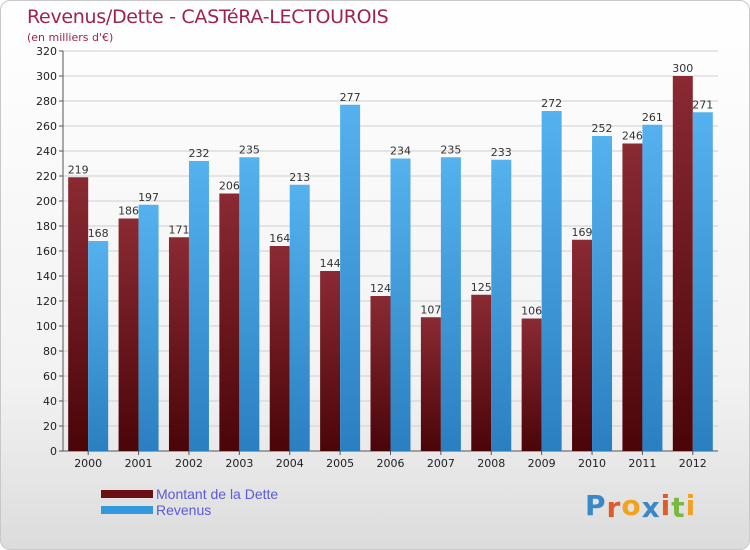 The height and width of the screenshot is (550, 750). What do you see at coordinates (279, 238) in the screenshot?
I see `data-label-debt: 164` at bounding box center [279, 238].